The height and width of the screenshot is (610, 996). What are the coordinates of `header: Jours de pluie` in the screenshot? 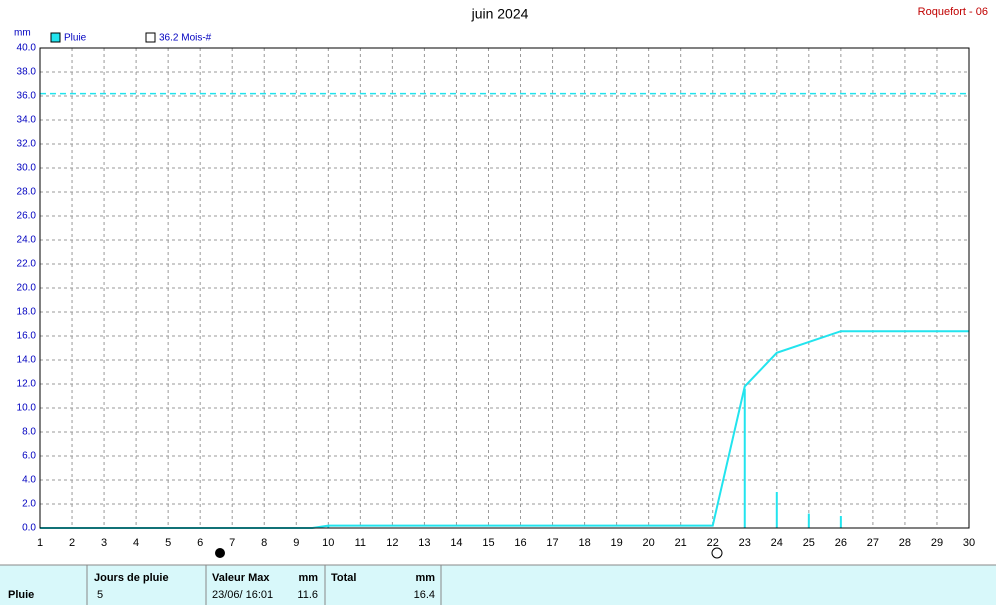 It's located at (131, 578).